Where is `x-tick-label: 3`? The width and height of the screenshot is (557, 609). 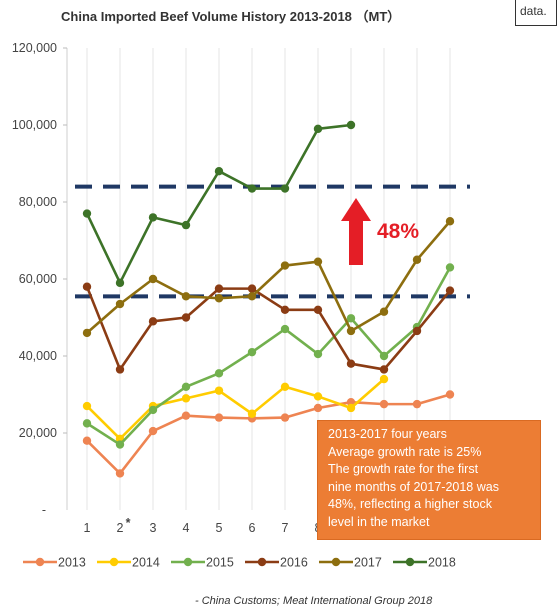 x-tick-label: 3 is located at coordinates (153, 528).